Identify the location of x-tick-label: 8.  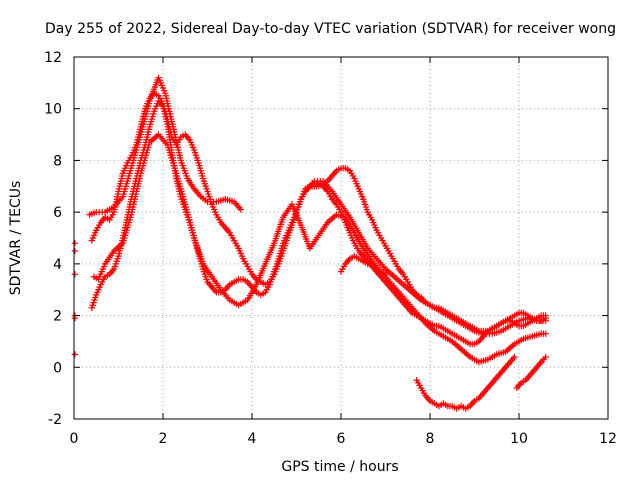
(430, 439).